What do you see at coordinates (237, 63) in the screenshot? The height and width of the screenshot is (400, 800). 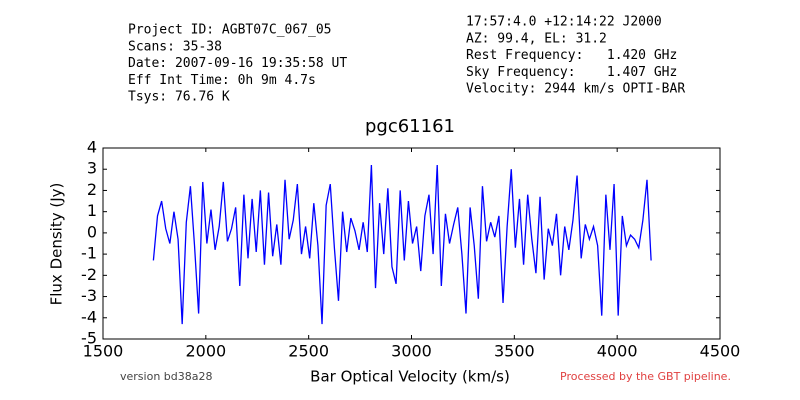 I see `header-line: Date: 2007-09-16 19:35:58 UT` at bounding box center [237, 63].